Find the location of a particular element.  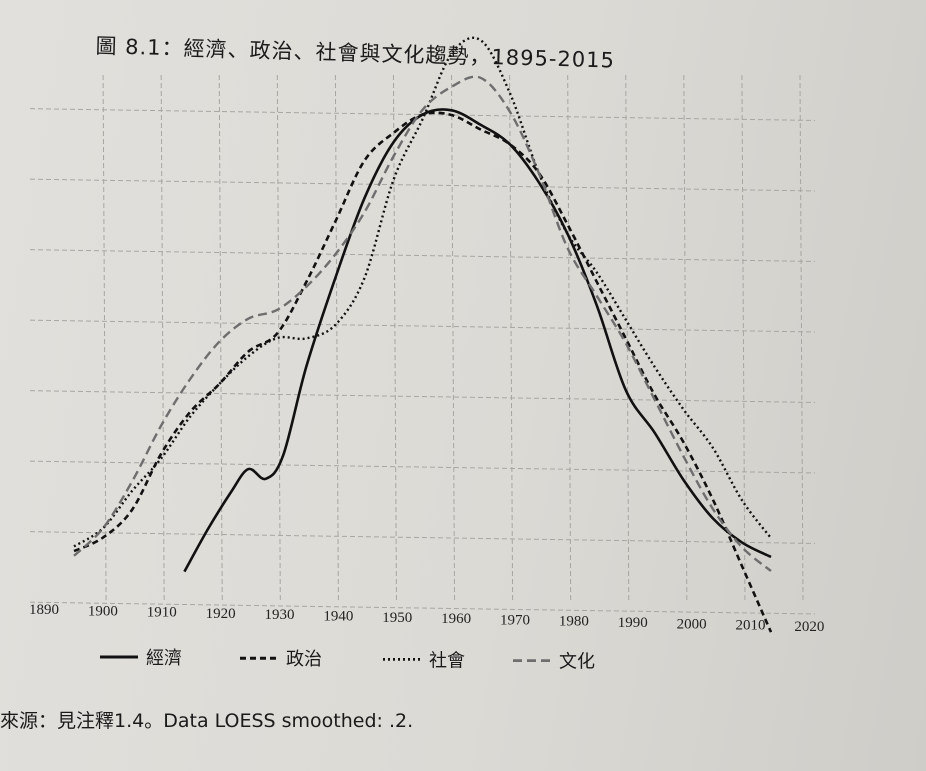

source-note: 來源：見注釋1.4。Data LOESS smoothed: .2. is located at coordinates (207, 721).